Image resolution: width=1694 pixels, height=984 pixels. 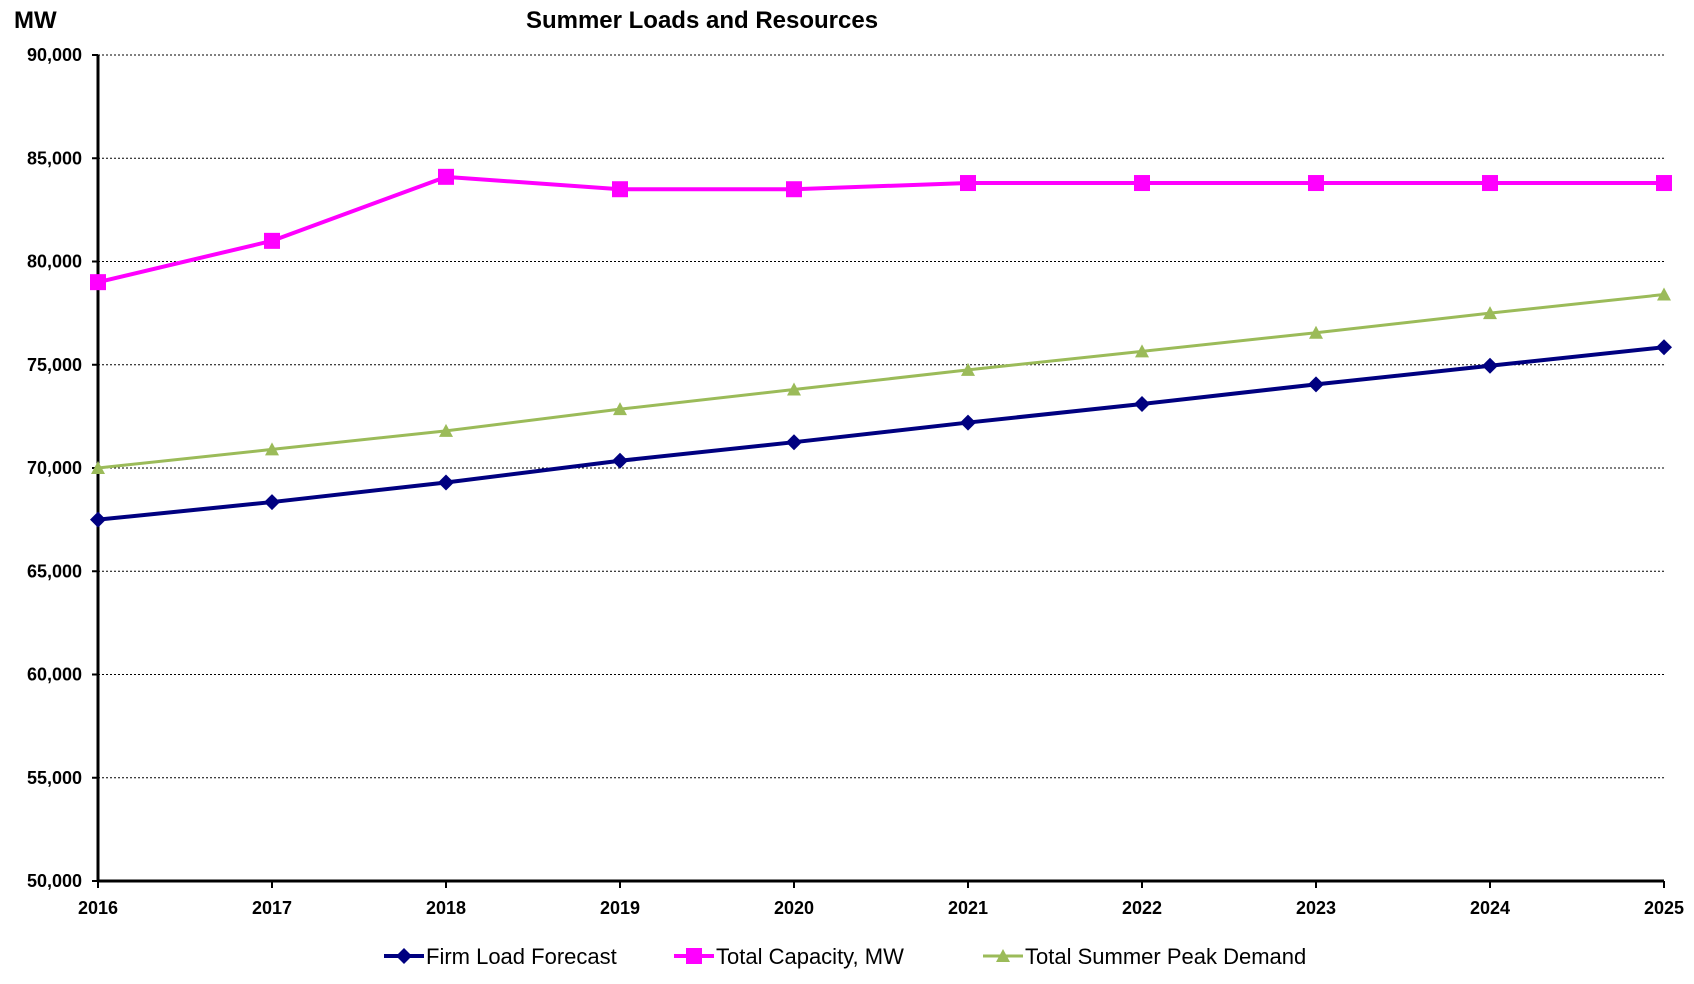 I want to click on x-tick-labels: 2016 2017 2018 2019 2020 2021 2022 2023 2024 2025, so click(x=881, y=908).